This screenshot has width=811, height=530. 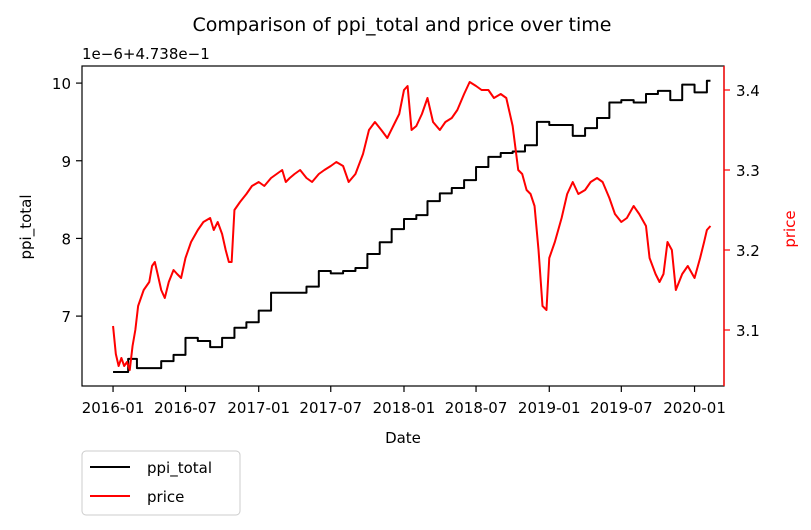 What do you see at coordinates (26, 226) in the screenshot?
I see `left-y-axis-label: ppi_total` at bounding box center [26, 226].